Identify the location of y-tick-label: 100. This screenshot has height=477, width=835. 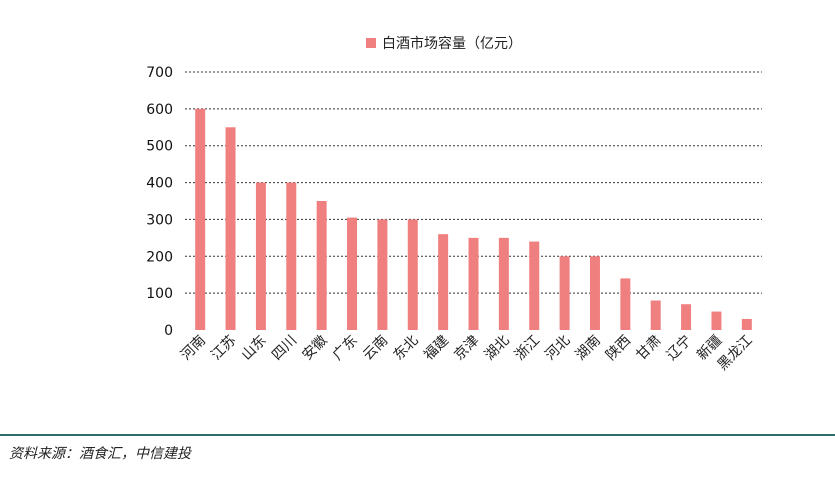
(159, 294).